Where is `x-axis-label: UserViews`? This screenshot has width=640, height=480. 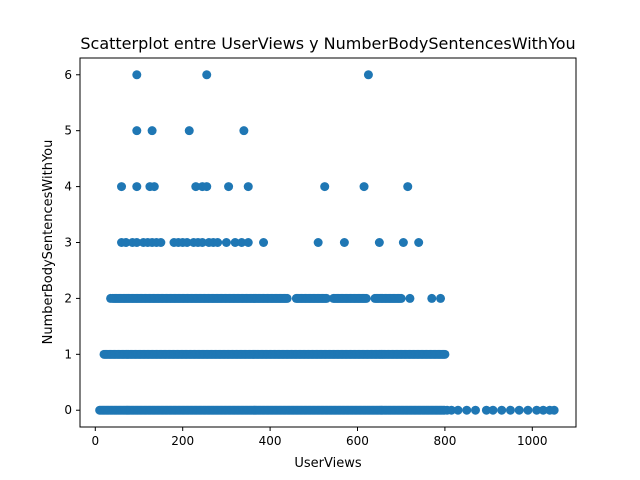 x-axis-label: UserViews is located at coordinates (327, 463).